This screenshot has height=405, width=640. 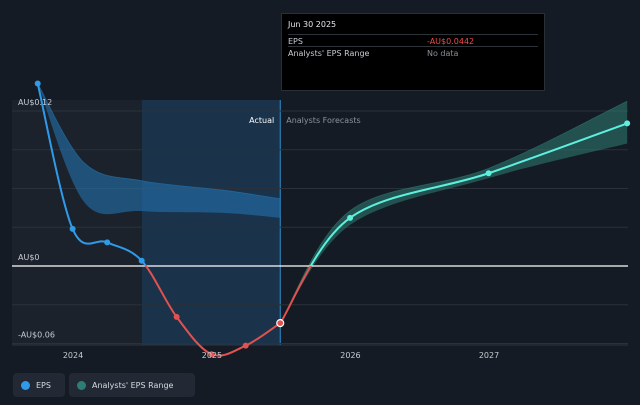 I want to click on analysts-forecasts-label: Analysts Forecasts, so click(x=323, y=120).